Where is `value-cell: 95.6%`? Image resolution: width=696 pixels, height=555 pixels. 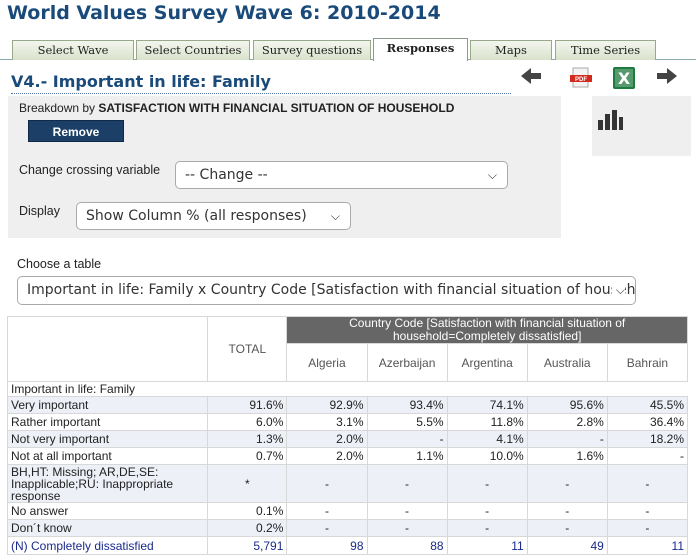 value-cell: 95.6% is located at coordinates (567, 405).